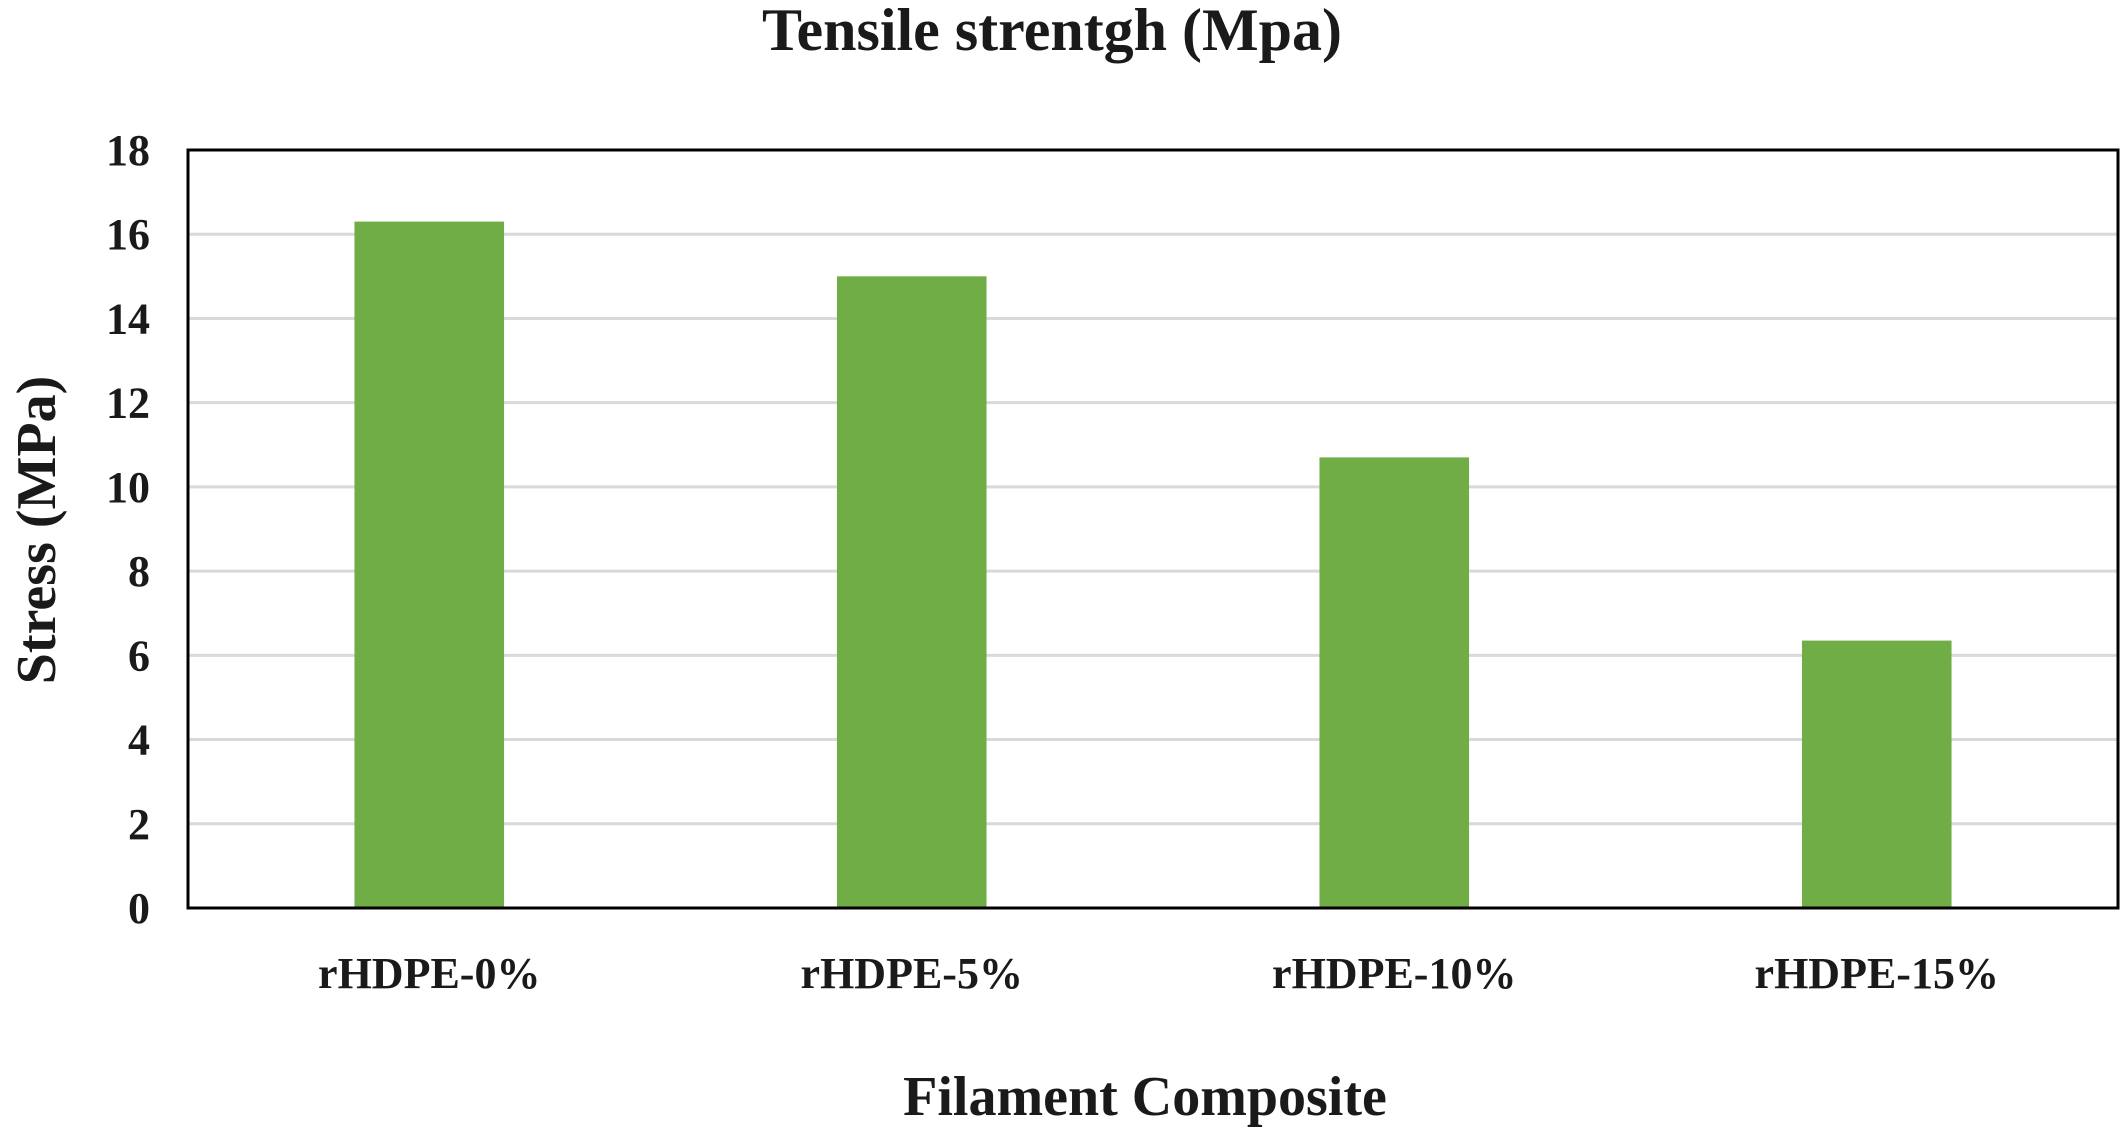 This screenshot has height=1145, width=2128. What do you see at coordinates (1052, 31) in the screenshot?
I see `chart-title: Tensile strentgh (Mpa)` at bounding box center [1052, 31].